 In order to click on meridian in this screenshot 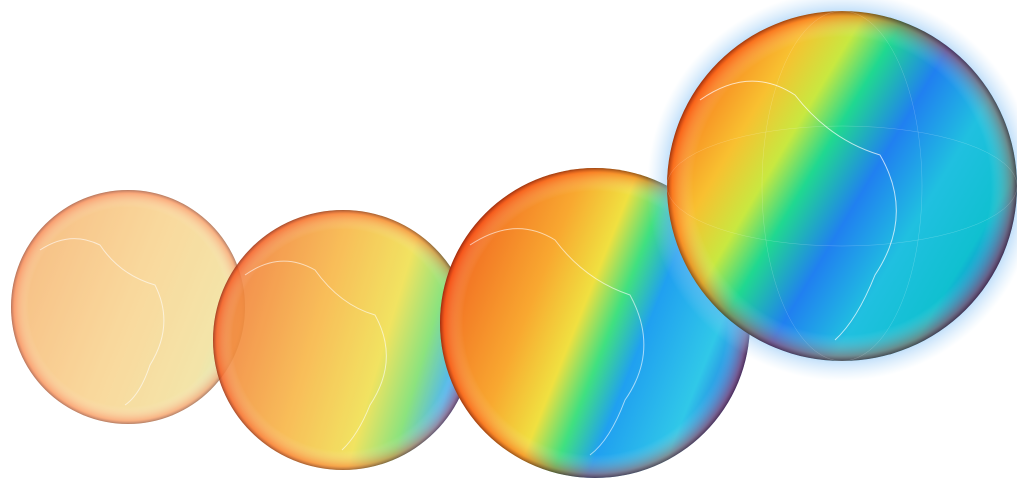, I will do `click(842, 186)`.